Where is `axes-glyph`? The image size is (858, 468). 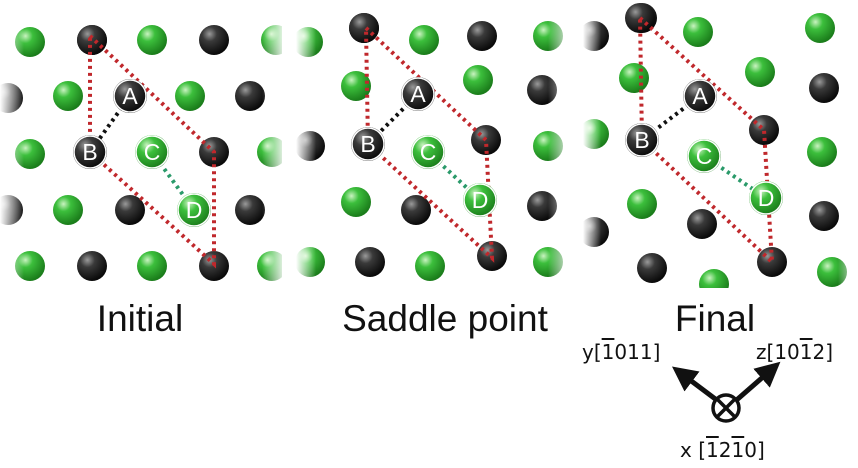 axes-glyph is located at coordinates (726, 392).